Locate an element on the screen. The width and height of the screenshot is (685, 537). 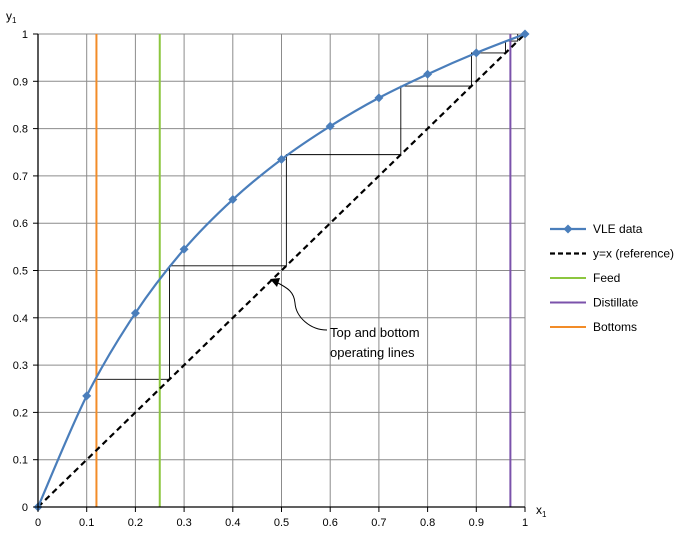
legend-item: Distillate is located at coordinates (594, 303).